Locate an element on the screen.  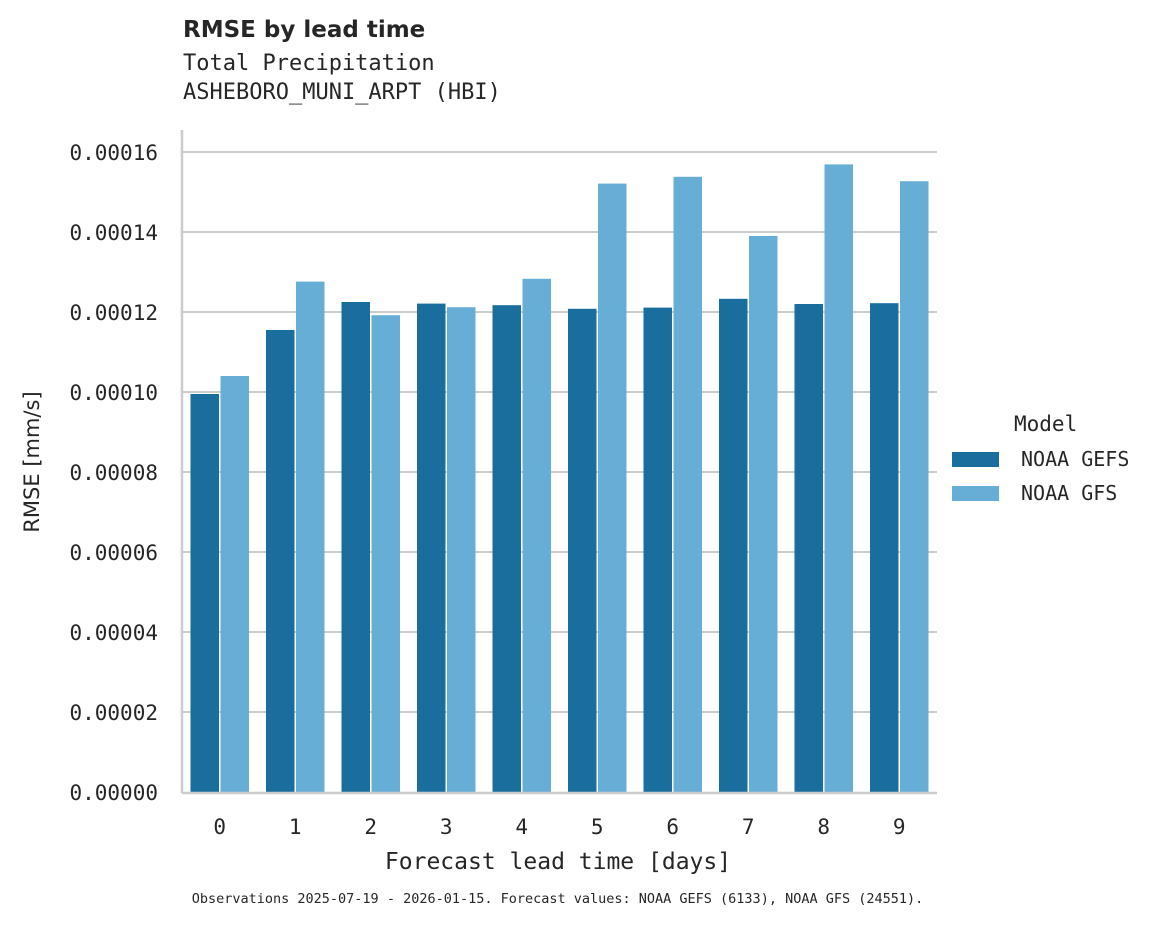
chart-subtitle-variable: Total Precipitation is located at coordinates (309, 63).